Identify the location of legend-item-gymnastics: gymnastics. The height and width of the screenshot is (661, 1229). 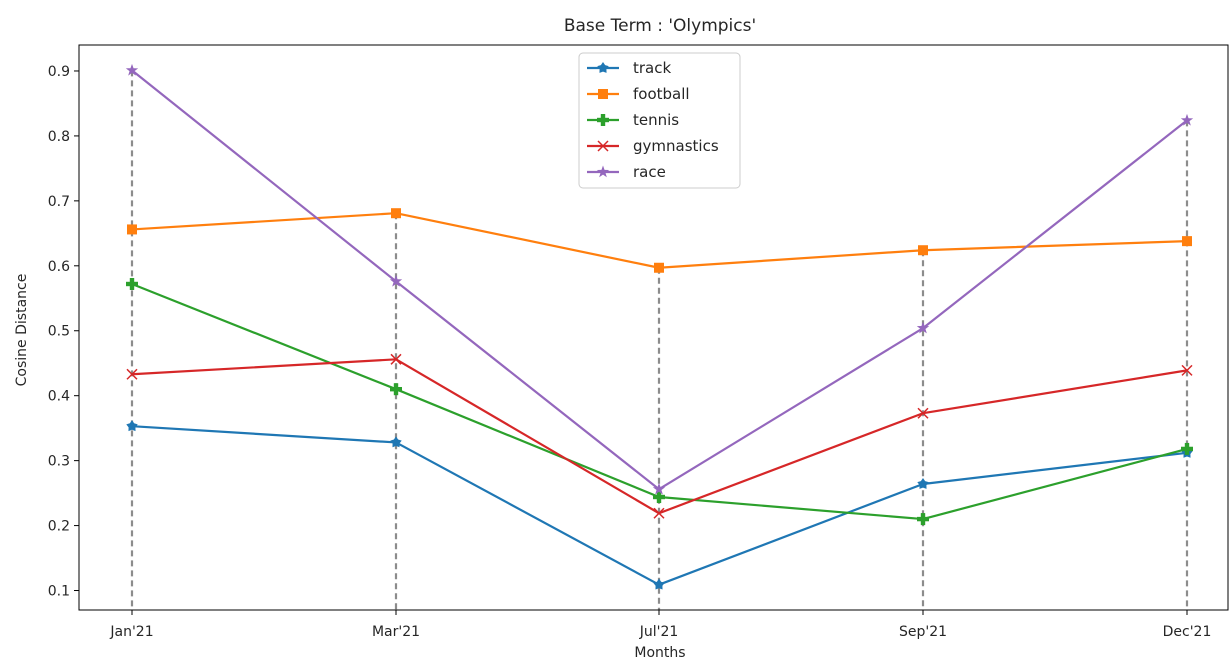
(653, 146).